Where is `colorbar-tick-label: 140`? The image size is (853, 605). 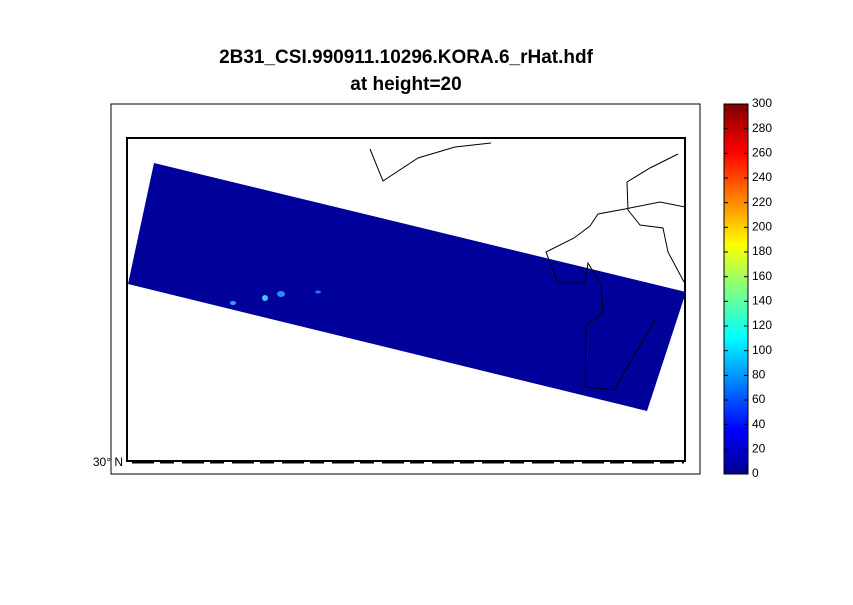
colorbar-tick-label: 140 is located at coordinates (762, 301).